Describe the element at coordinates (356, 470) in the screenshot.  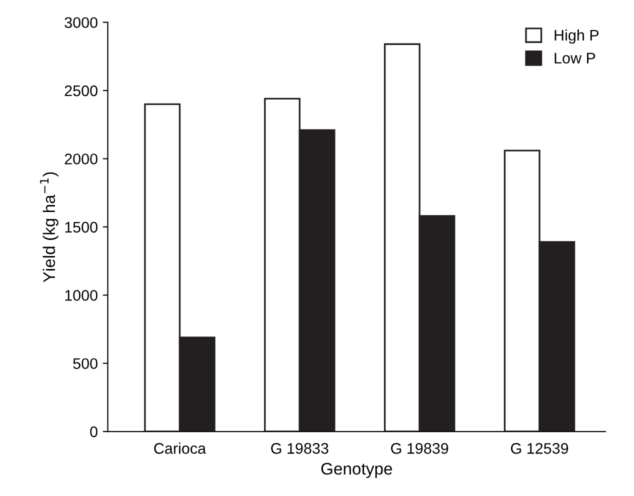
I see `x-axis-title: Genotype` at that location.